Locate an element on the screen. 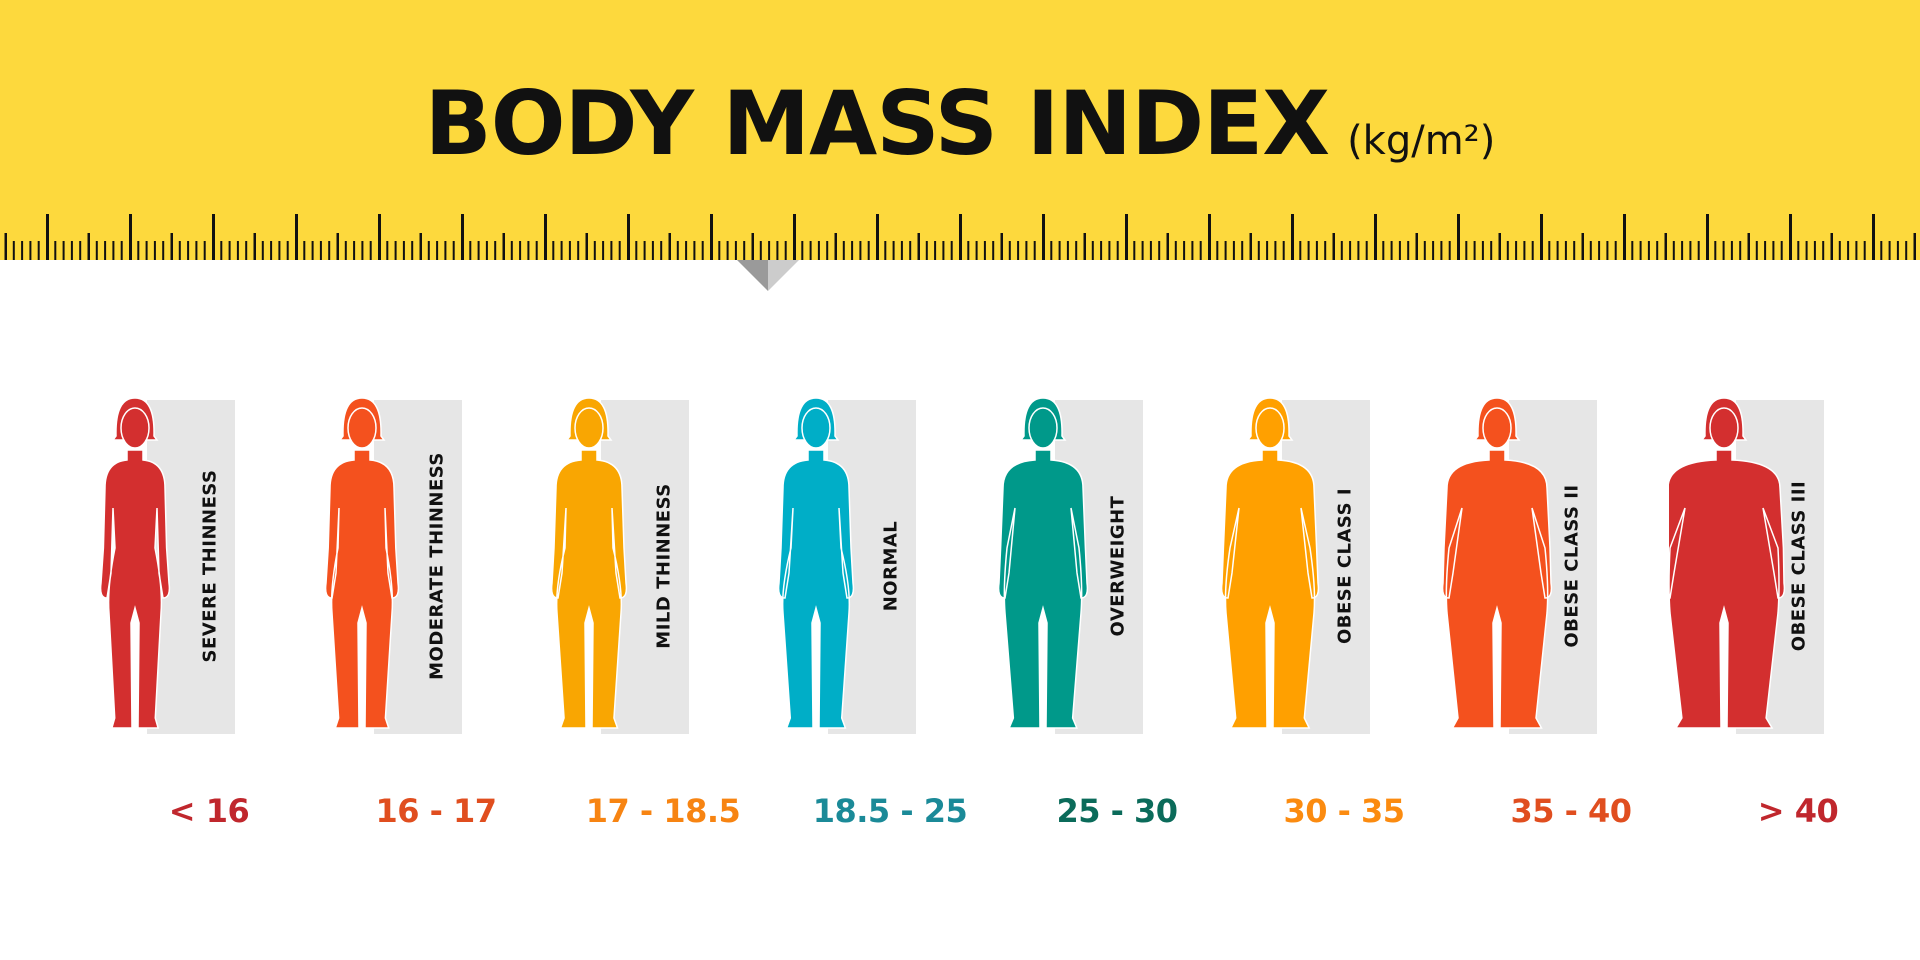 This screenshot has height=960, width=1920. bmi-category-1: SEVERE THINNESS is located at coordinates (193, 568).